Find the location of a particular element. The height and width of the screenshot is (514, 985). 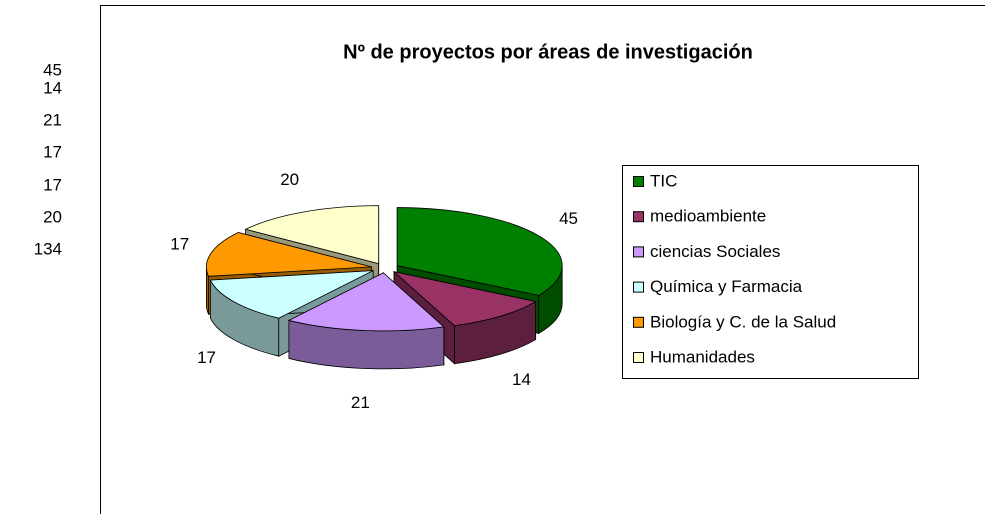

data-label: 21 is located at coordinates (360, 402).